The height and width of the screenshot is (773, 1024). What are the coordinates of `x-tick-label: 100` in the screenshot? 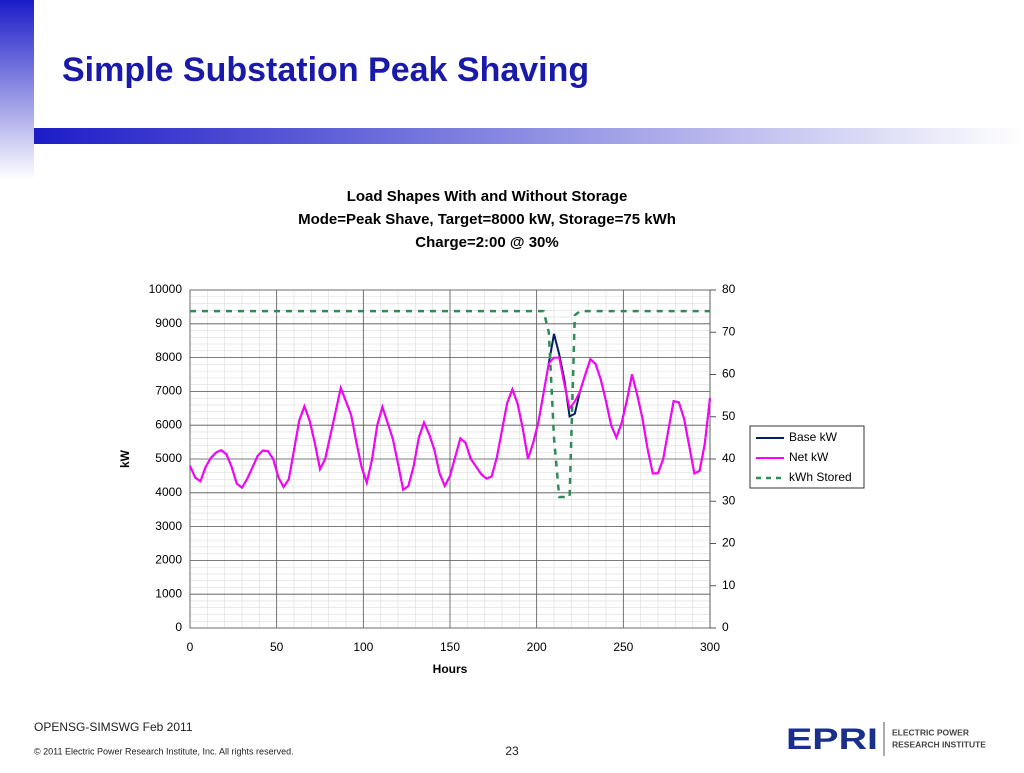 It's located at (363, 647).